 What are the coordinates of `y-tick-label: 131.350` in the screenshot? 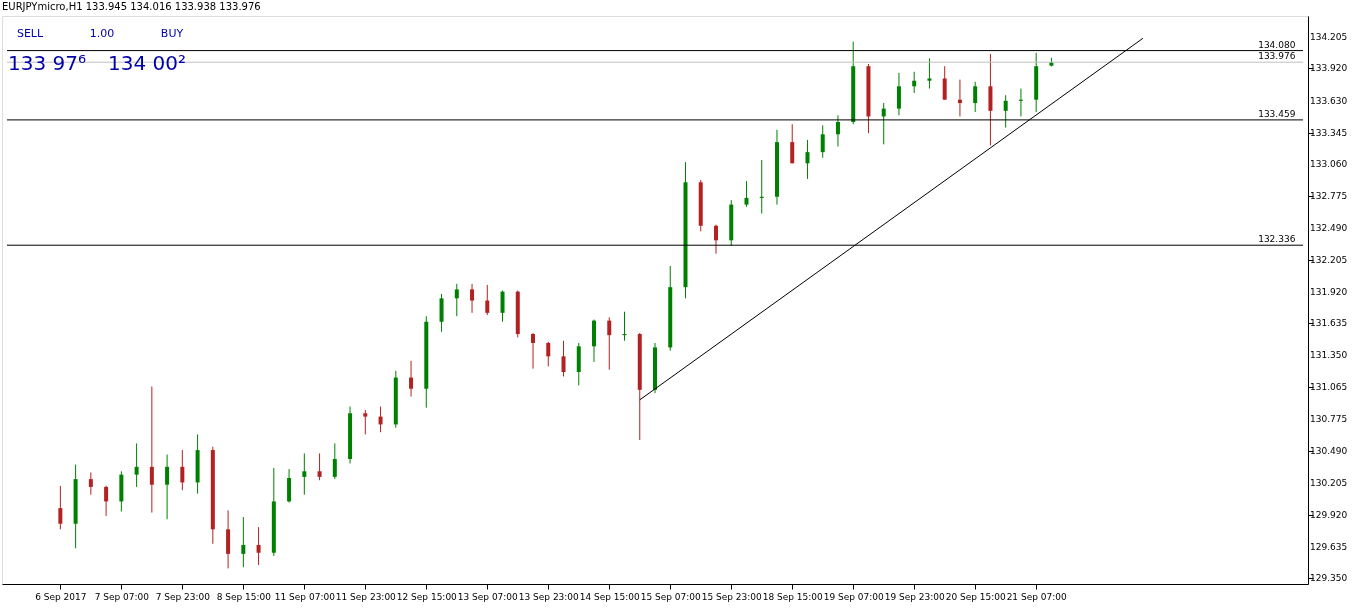 It's located at (1329, 355).